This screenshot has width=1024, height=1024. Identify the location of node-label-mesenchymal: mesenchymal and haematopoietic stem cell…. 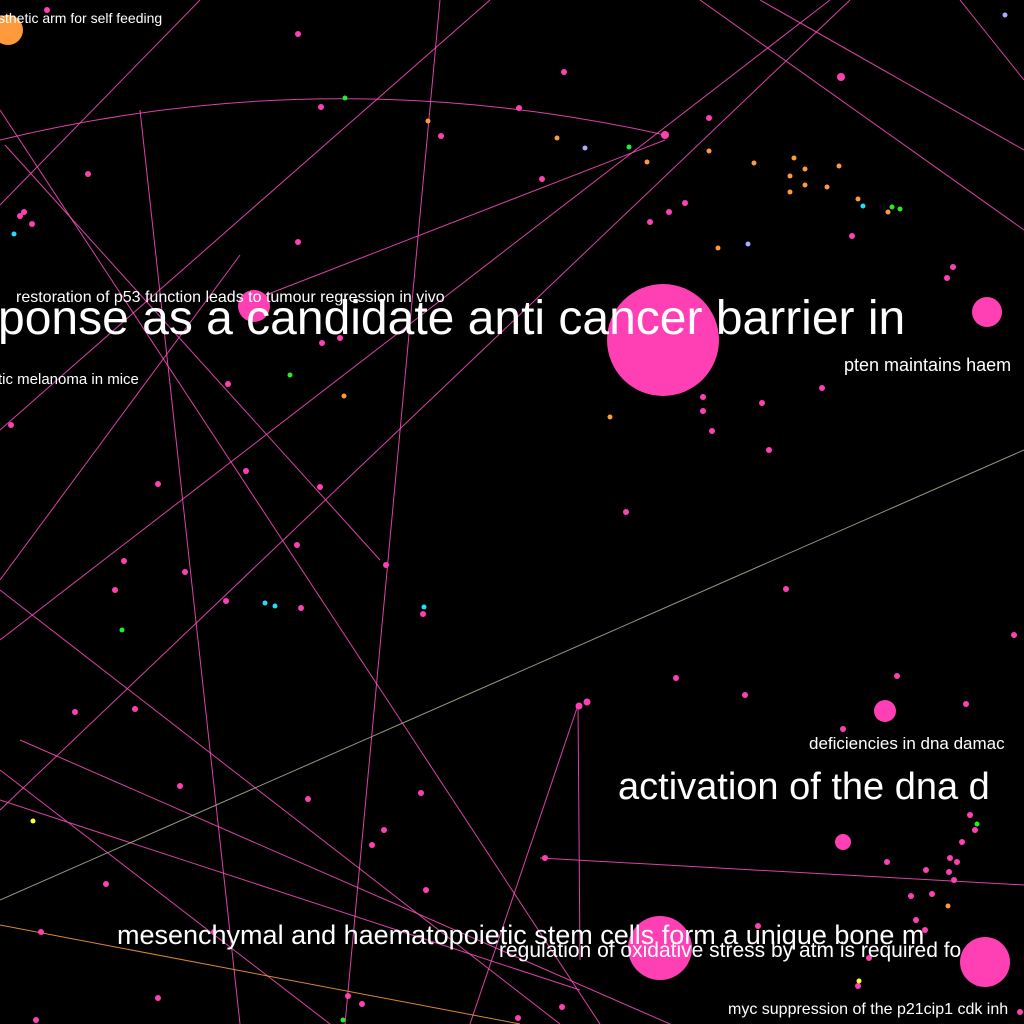
(520, 935).